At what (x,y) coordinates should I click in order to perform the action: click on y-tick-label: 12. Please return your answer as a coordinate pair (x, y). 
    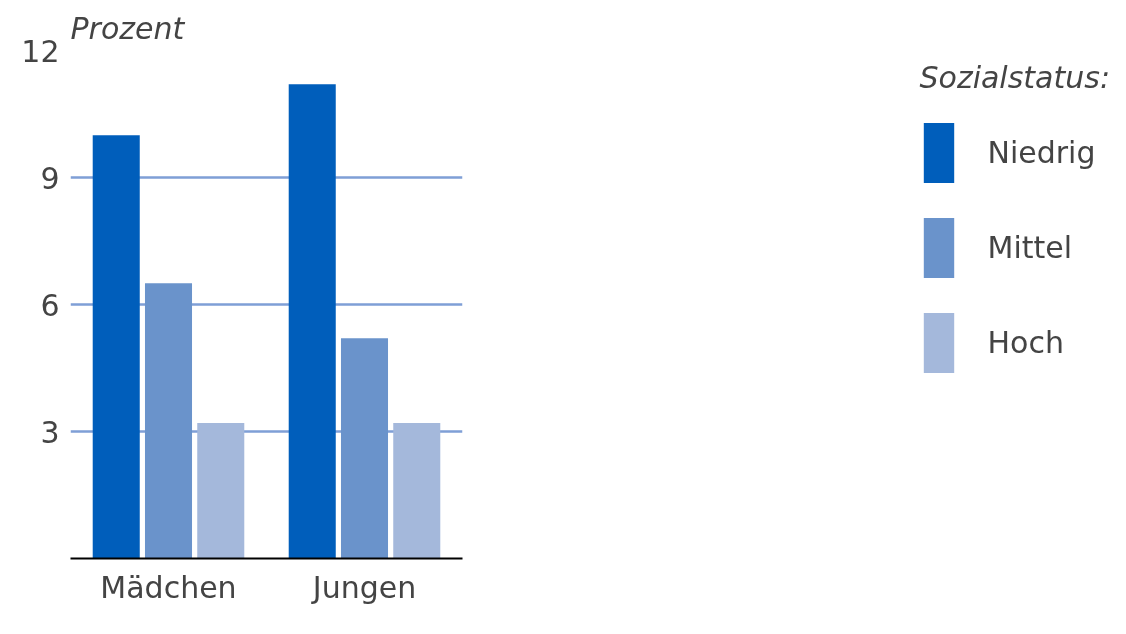
    Looking at the image, I should click on (40, 51).